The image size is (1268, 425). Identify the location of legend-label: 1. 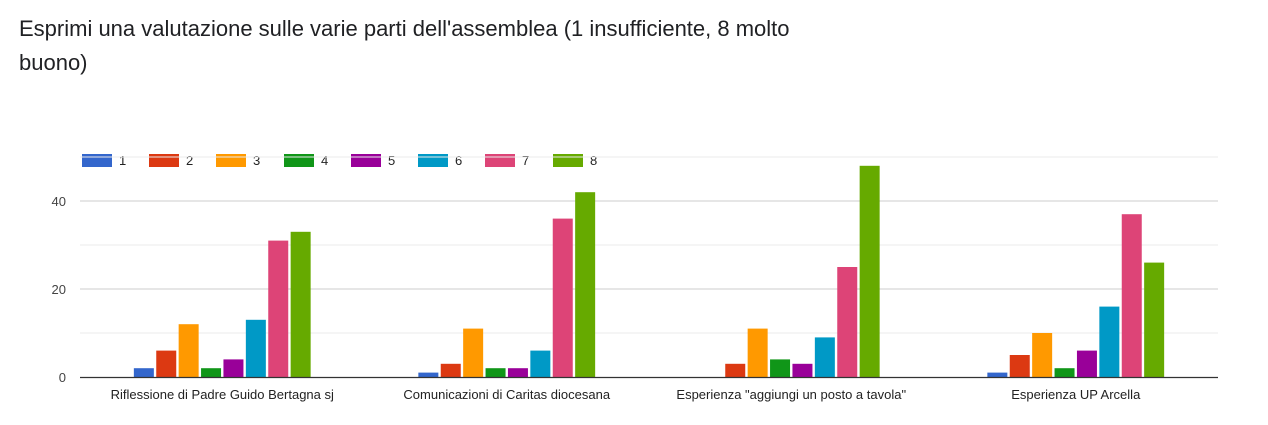
(123, 160).